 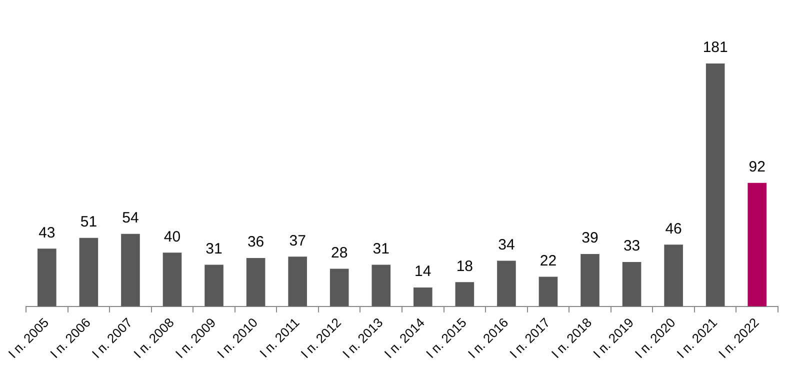 What do you see at coordinates (506, 245) in the screenshot?
I see `data-label: 34` at bounding box center [506, 245].